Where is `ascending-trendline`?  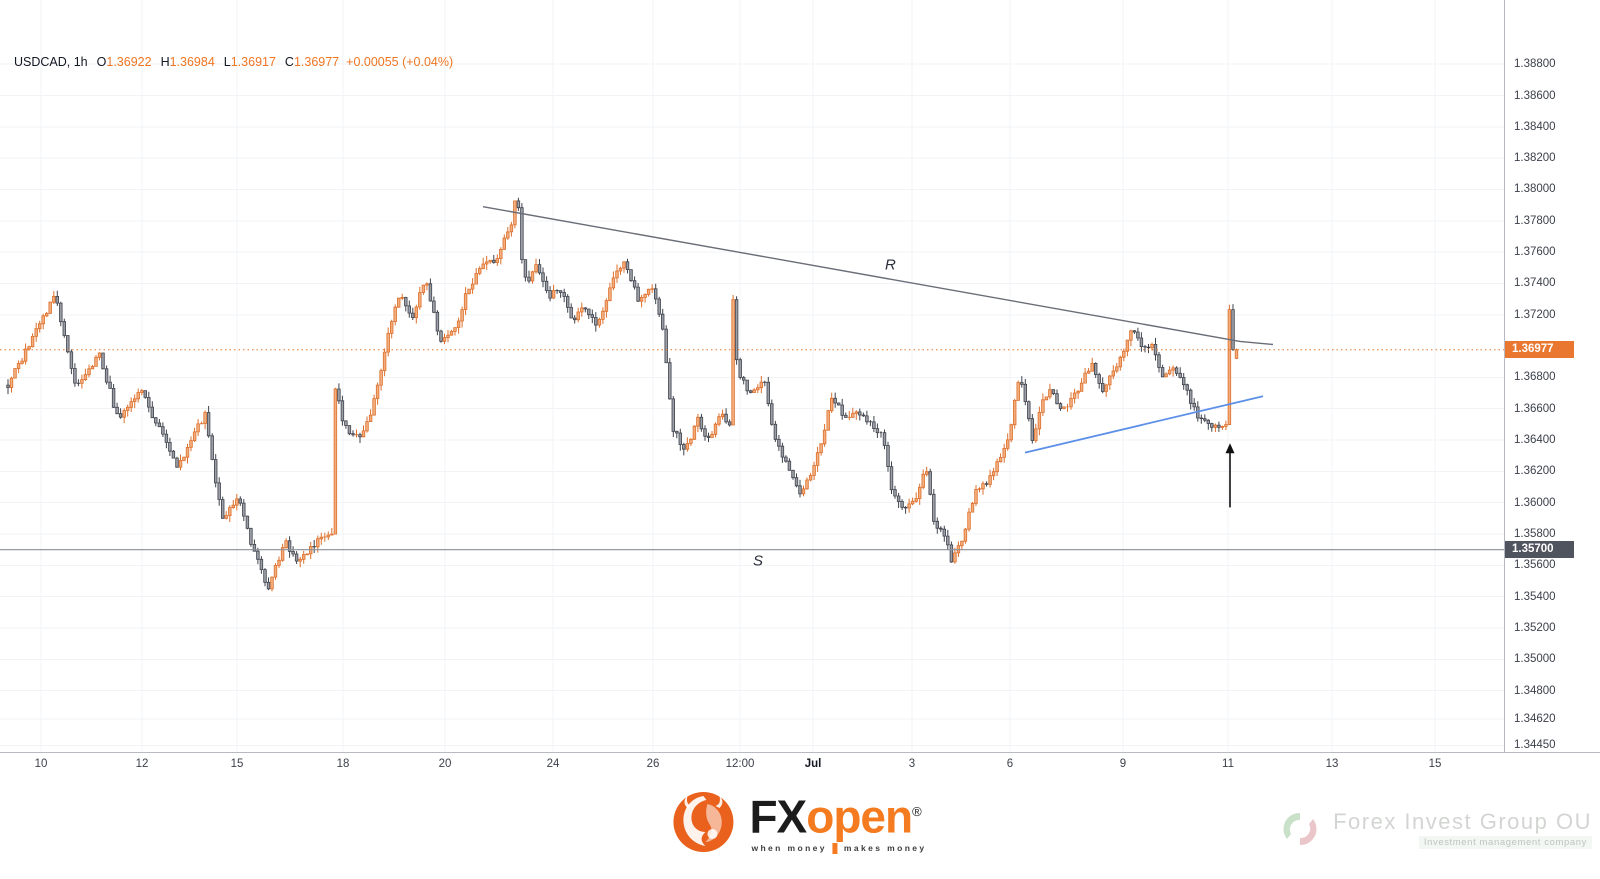 ascending-trendline is located at coordinates (1144, 424).